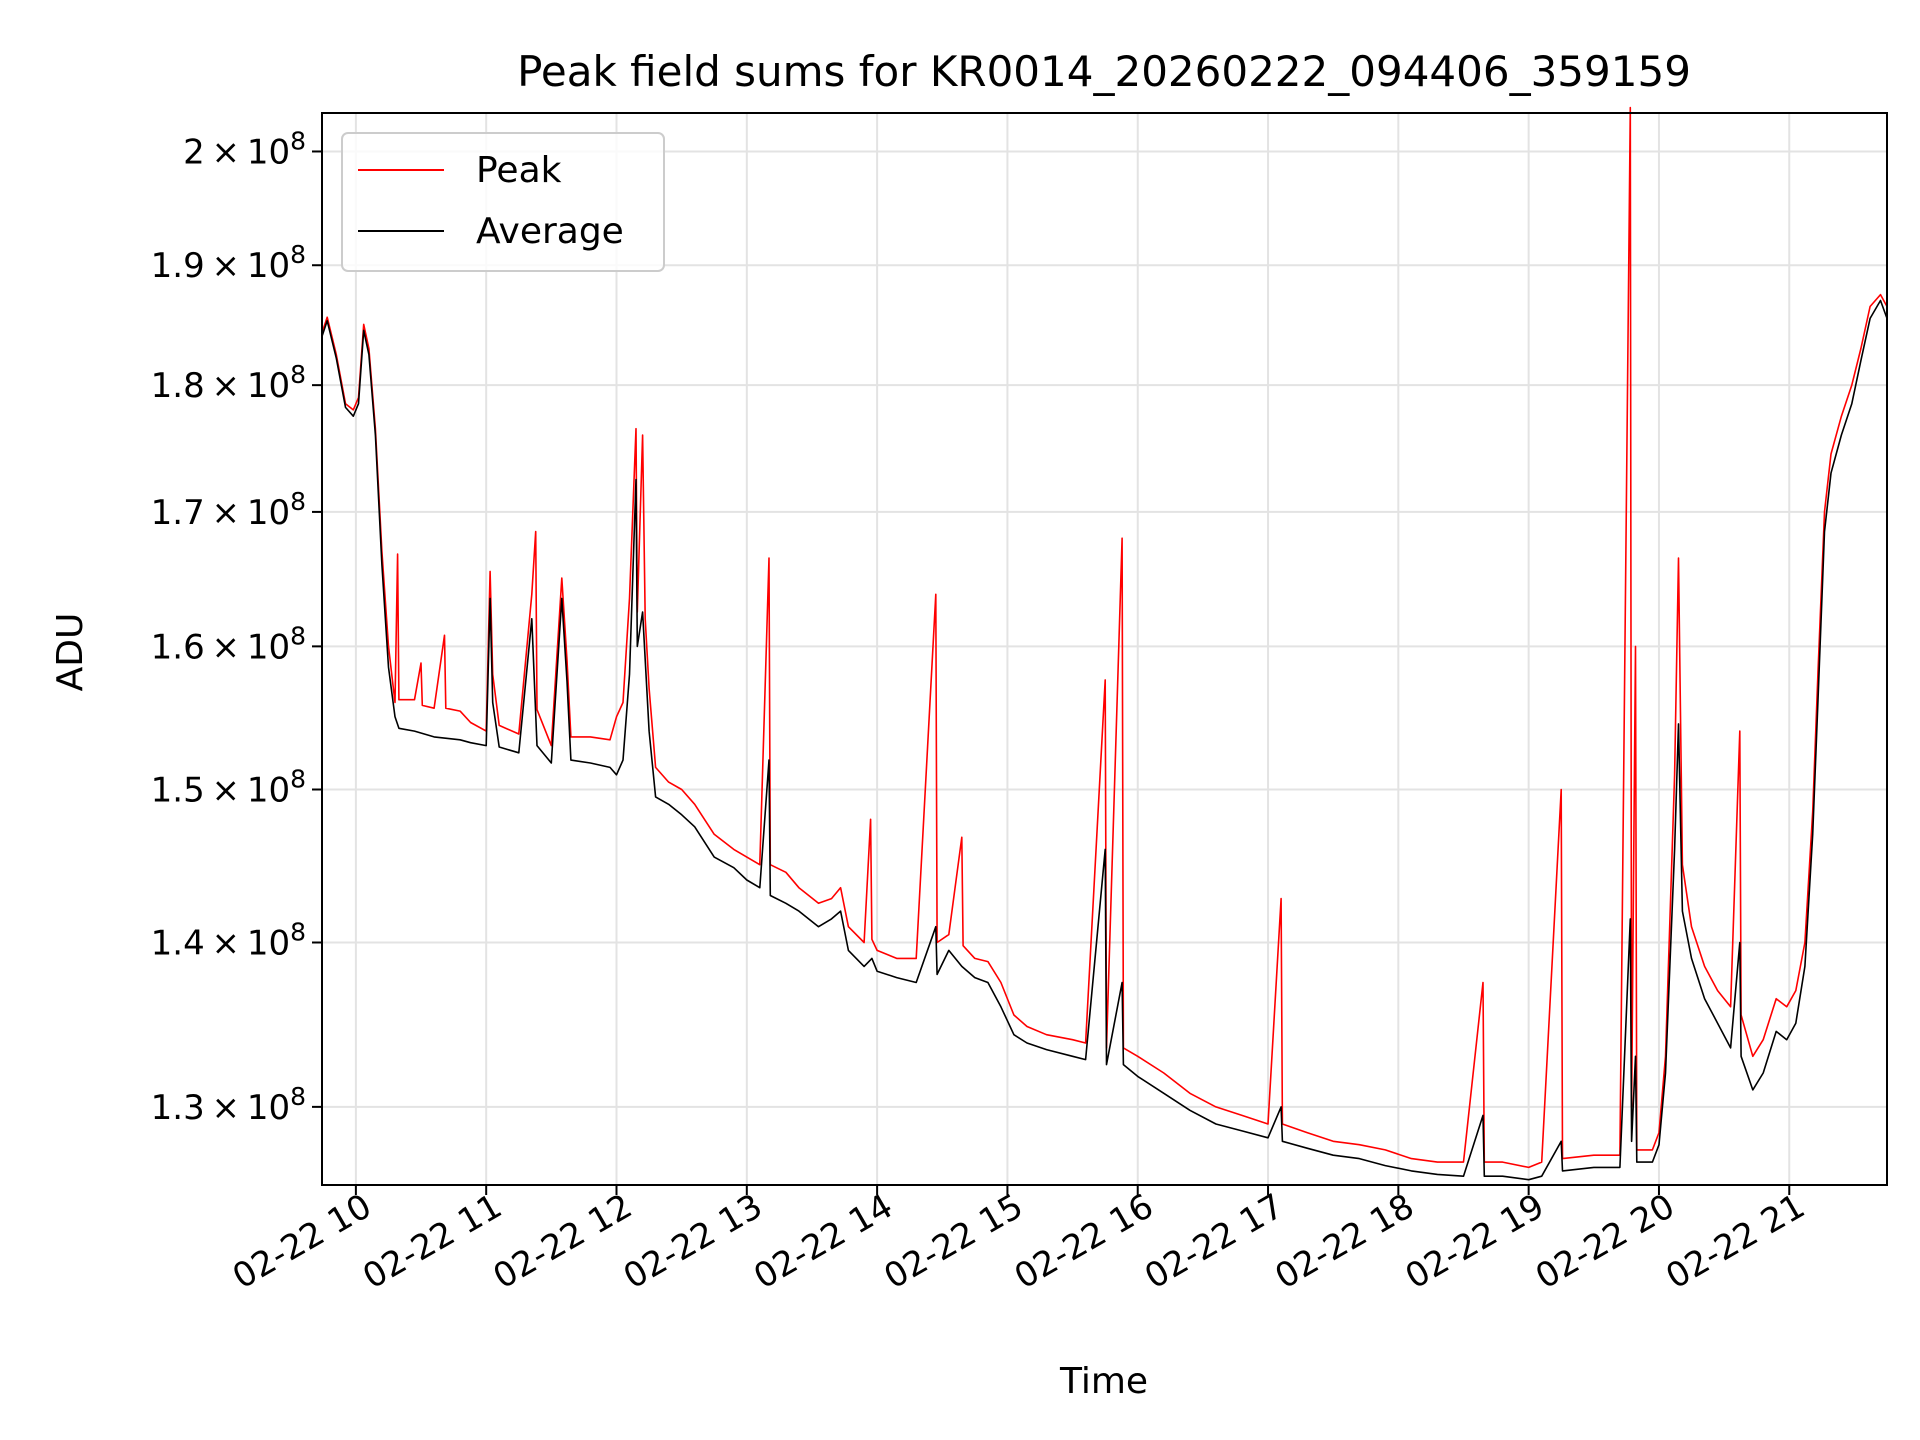 The height and width of the screenshot is (1440, 1920). What do you see at coordinates (178, 513) in the screenshot?
I see `y-tick-mantissa: 1.7` at bounding box center [178, 513].